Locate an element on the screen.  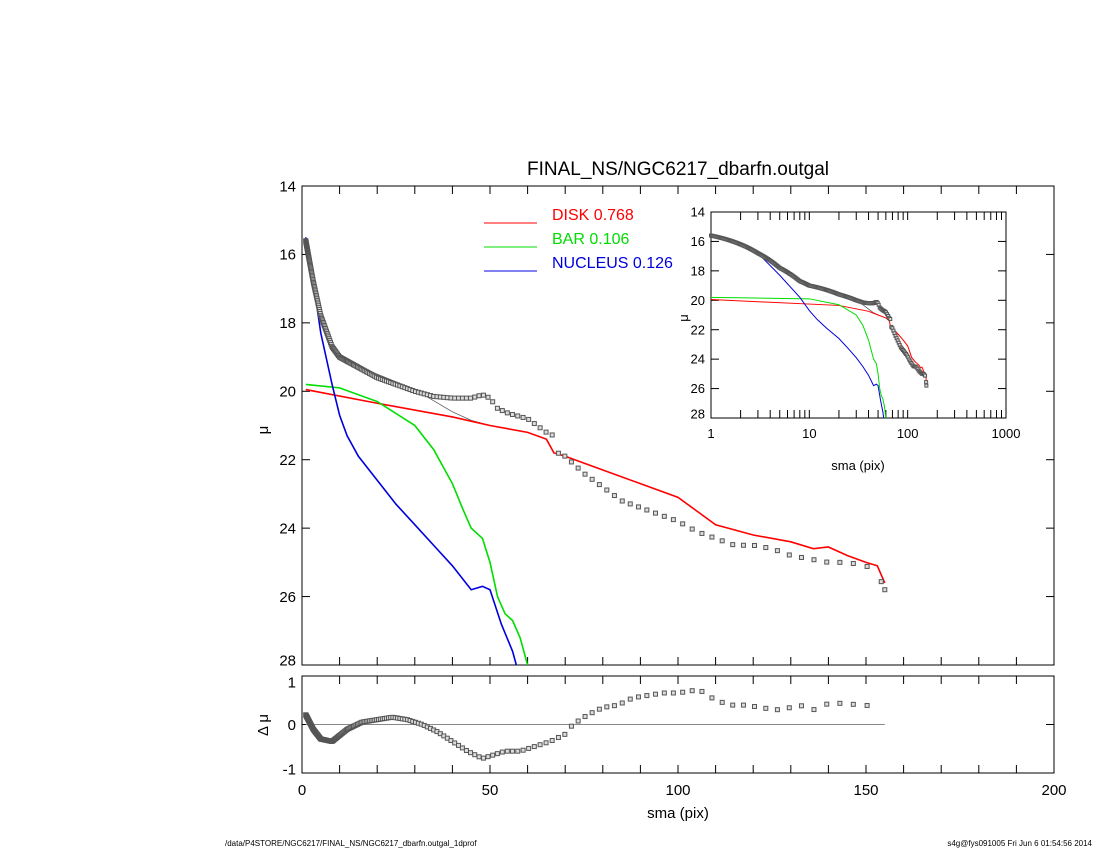
series-disk-line is located at coordinates (819, 341).